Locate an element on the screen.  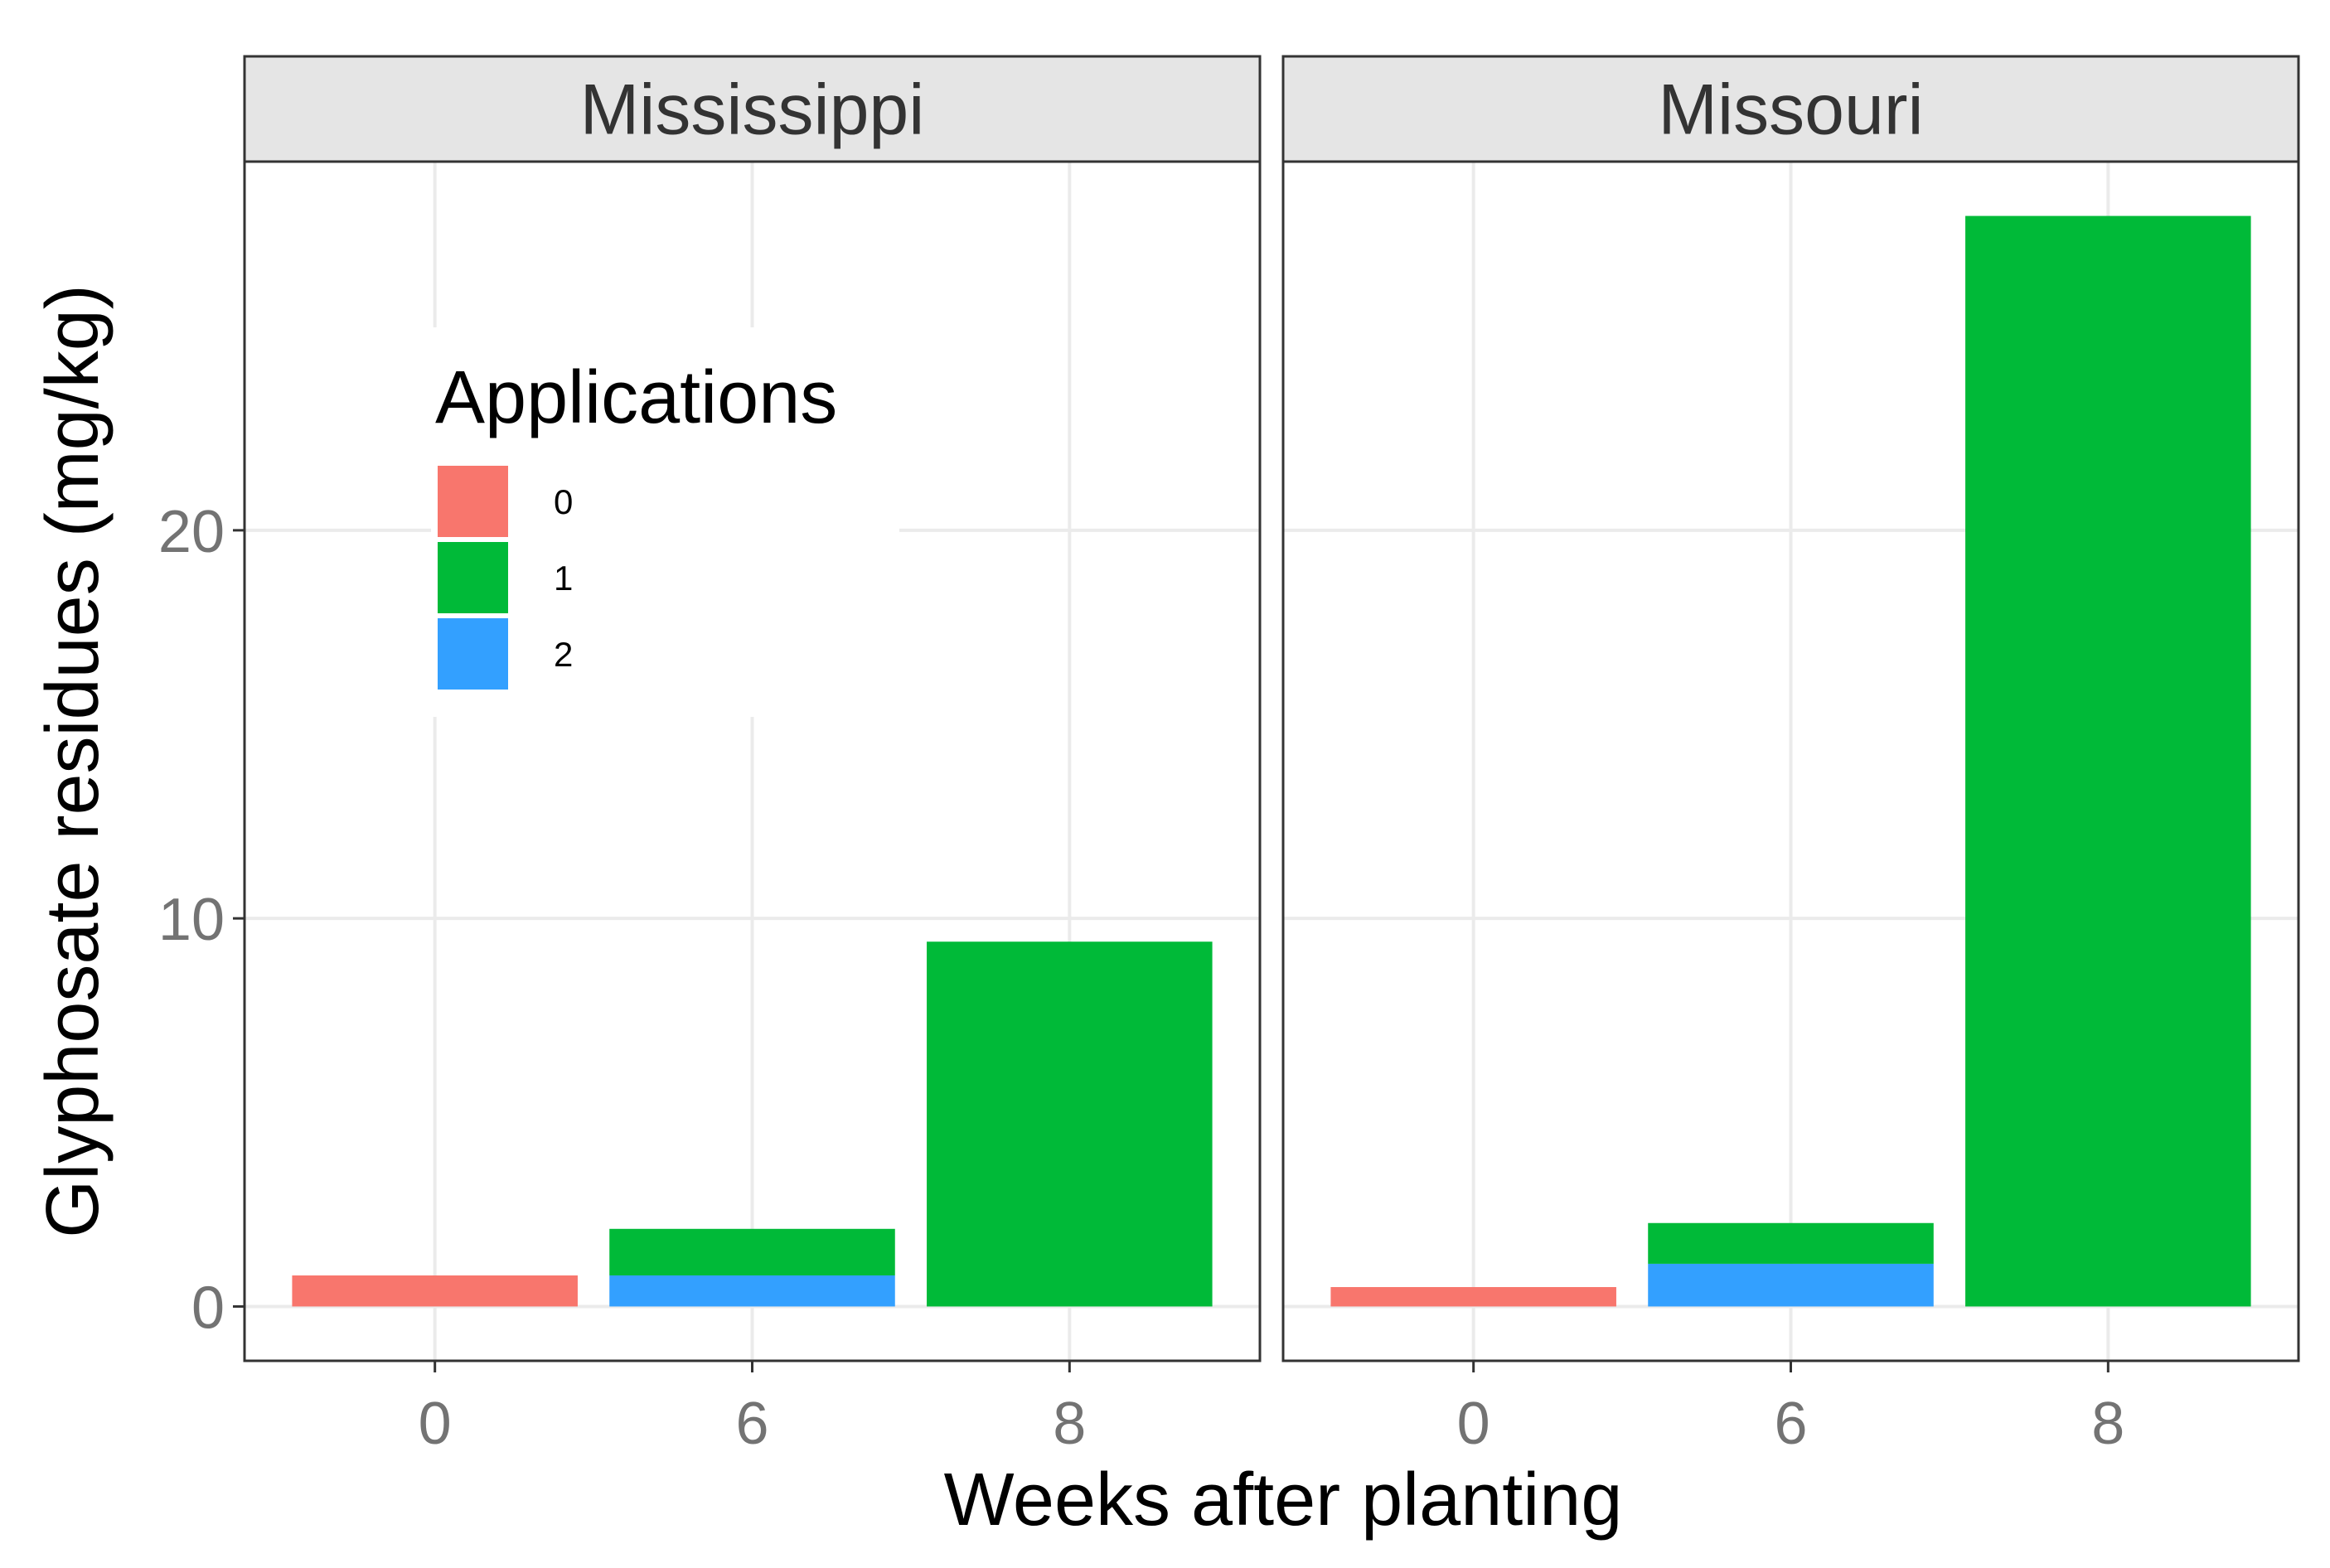
facet-strip-label: Missouri is located at coordinates (1790, 110).